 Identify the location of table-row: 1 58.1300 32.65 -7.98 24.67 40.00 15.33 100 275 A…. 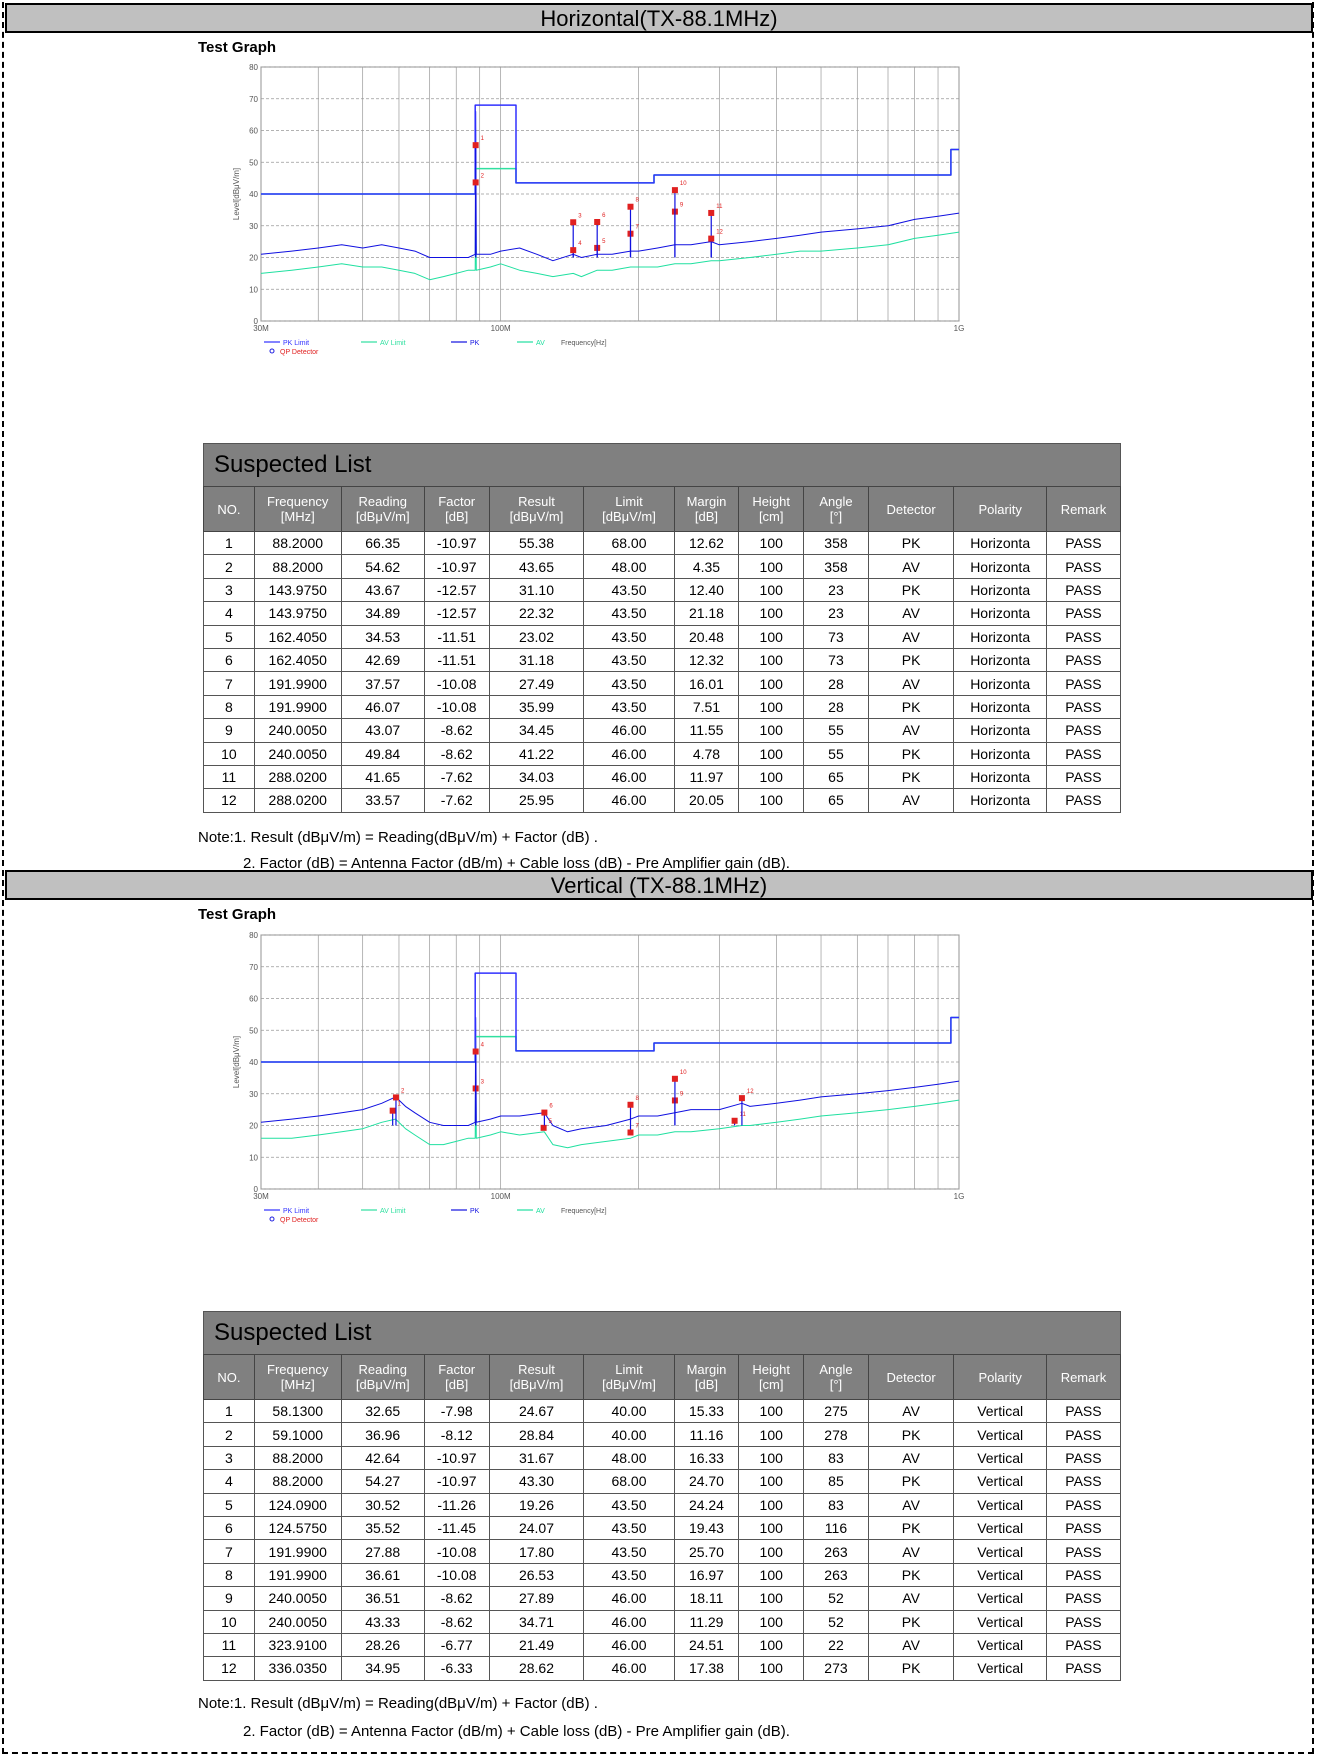
(662, 1411).